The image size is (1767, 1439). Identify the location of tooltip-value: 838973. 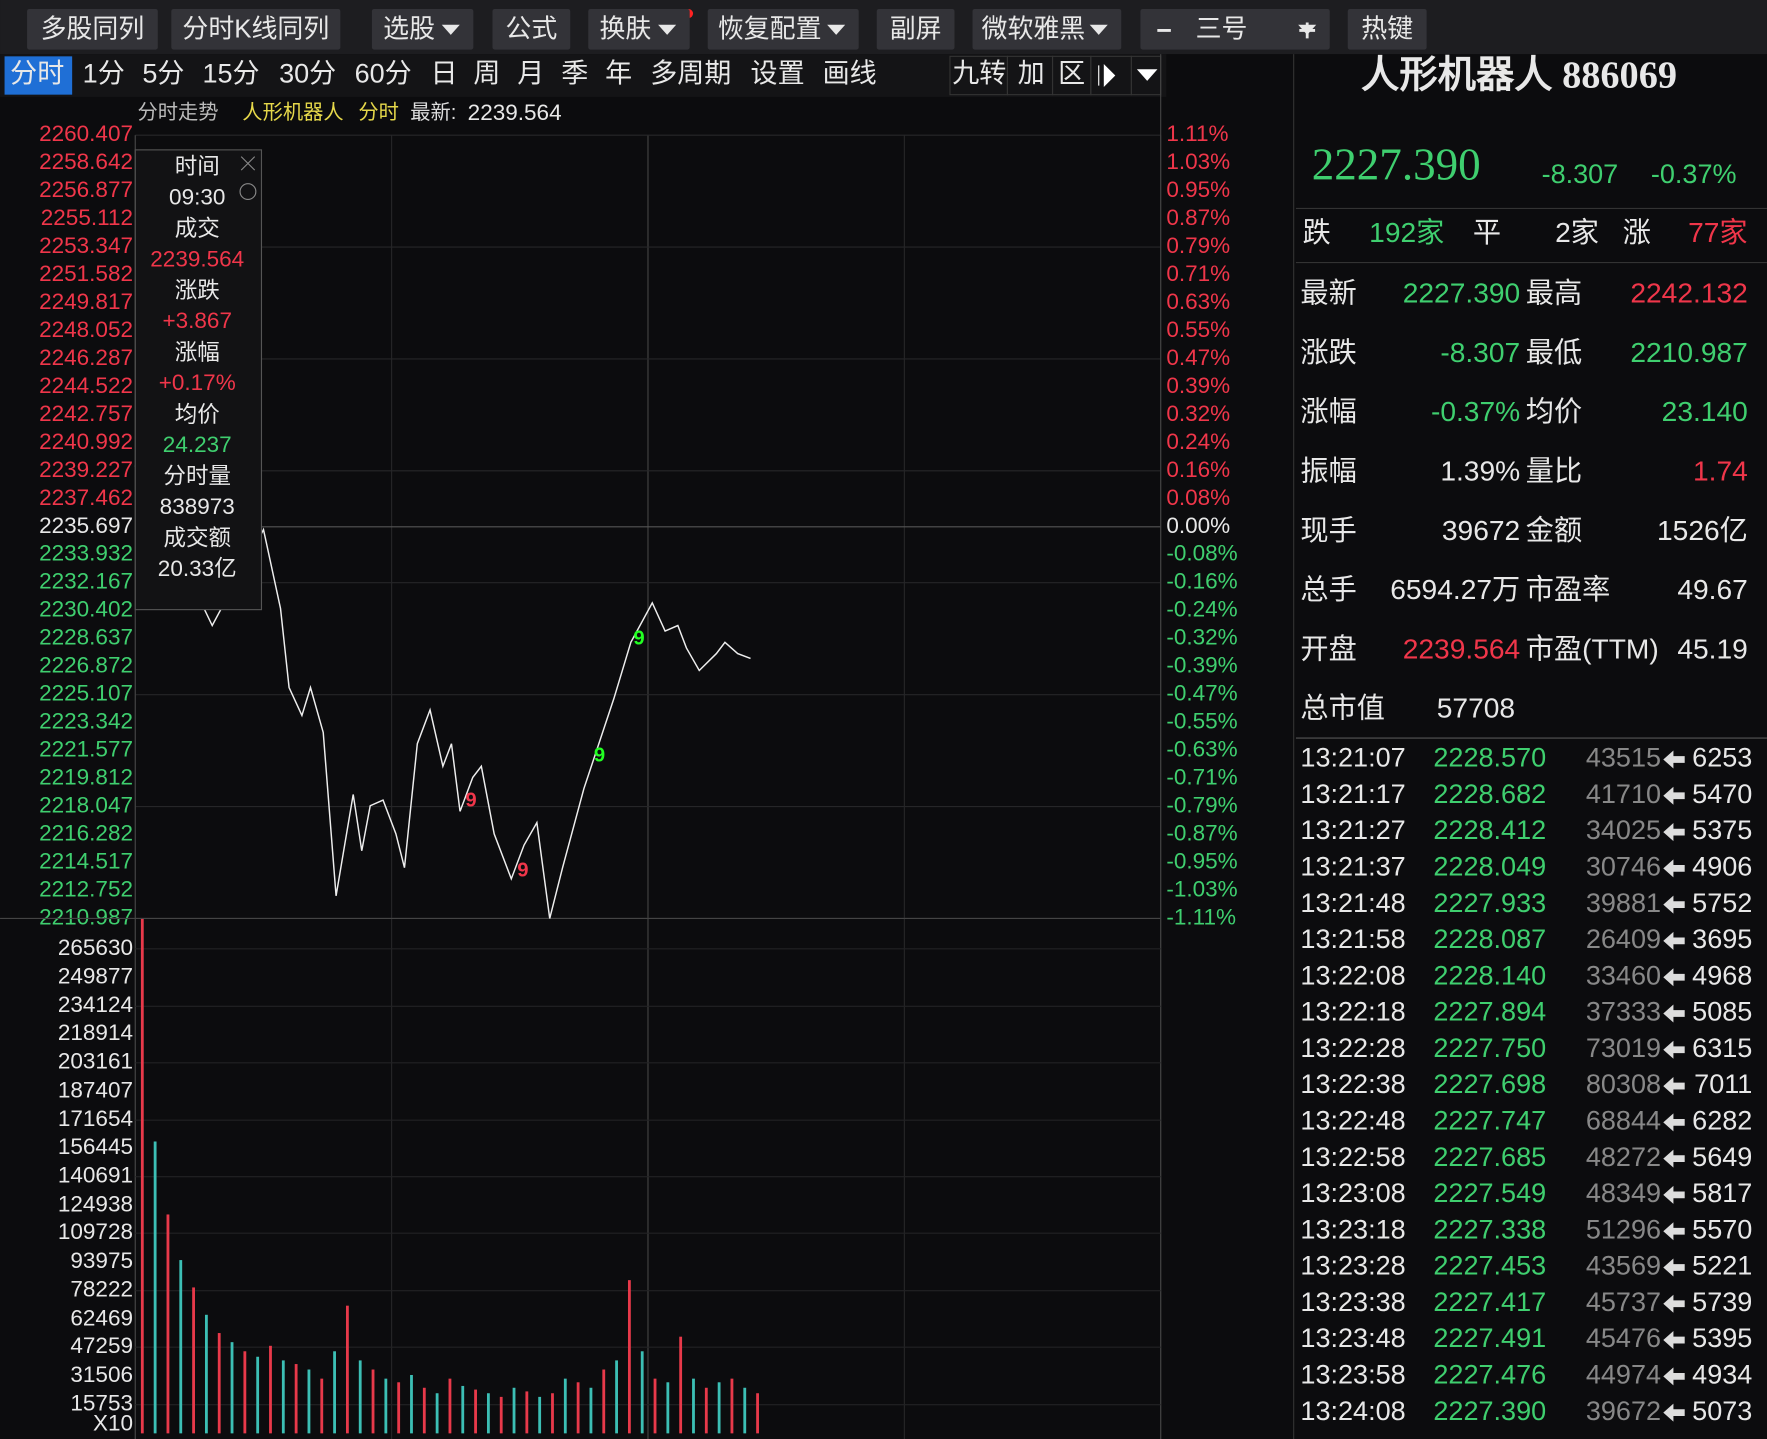
(197, 506).